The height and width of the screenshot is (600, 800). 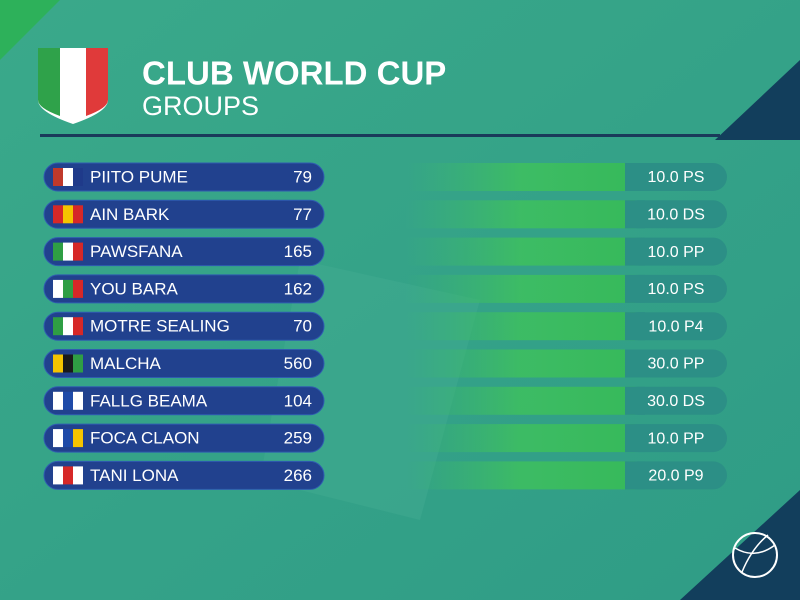 I want to click on flag-shield, so click(x=73, y=86).